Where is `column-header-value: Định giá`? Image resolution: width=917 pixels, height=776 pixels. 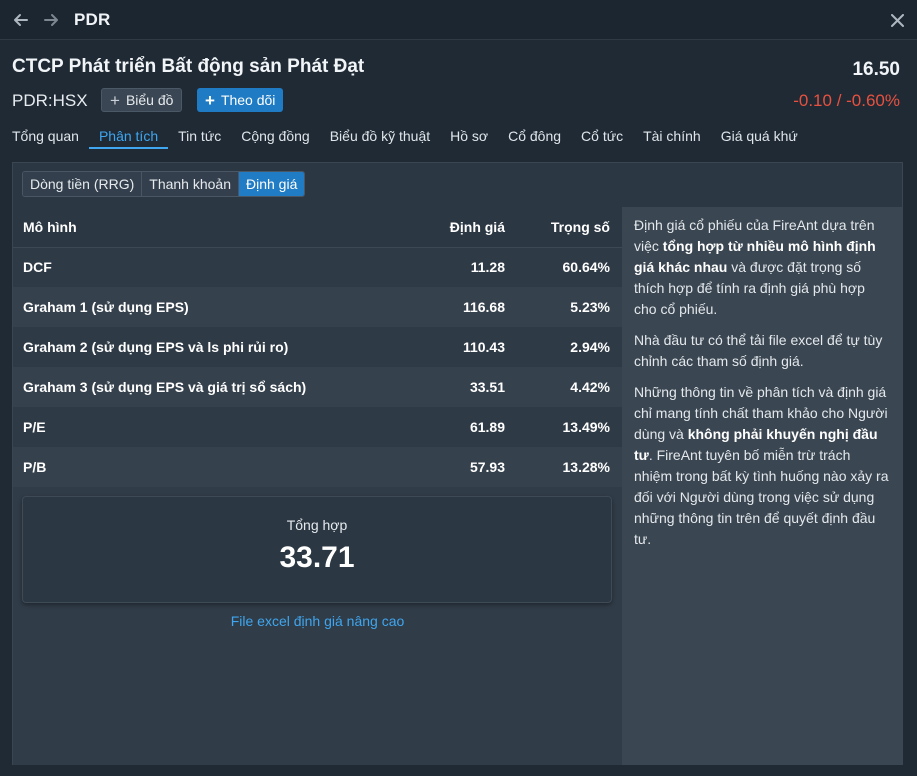 column-header-value: Định giá is located at coordinates (459, 227).